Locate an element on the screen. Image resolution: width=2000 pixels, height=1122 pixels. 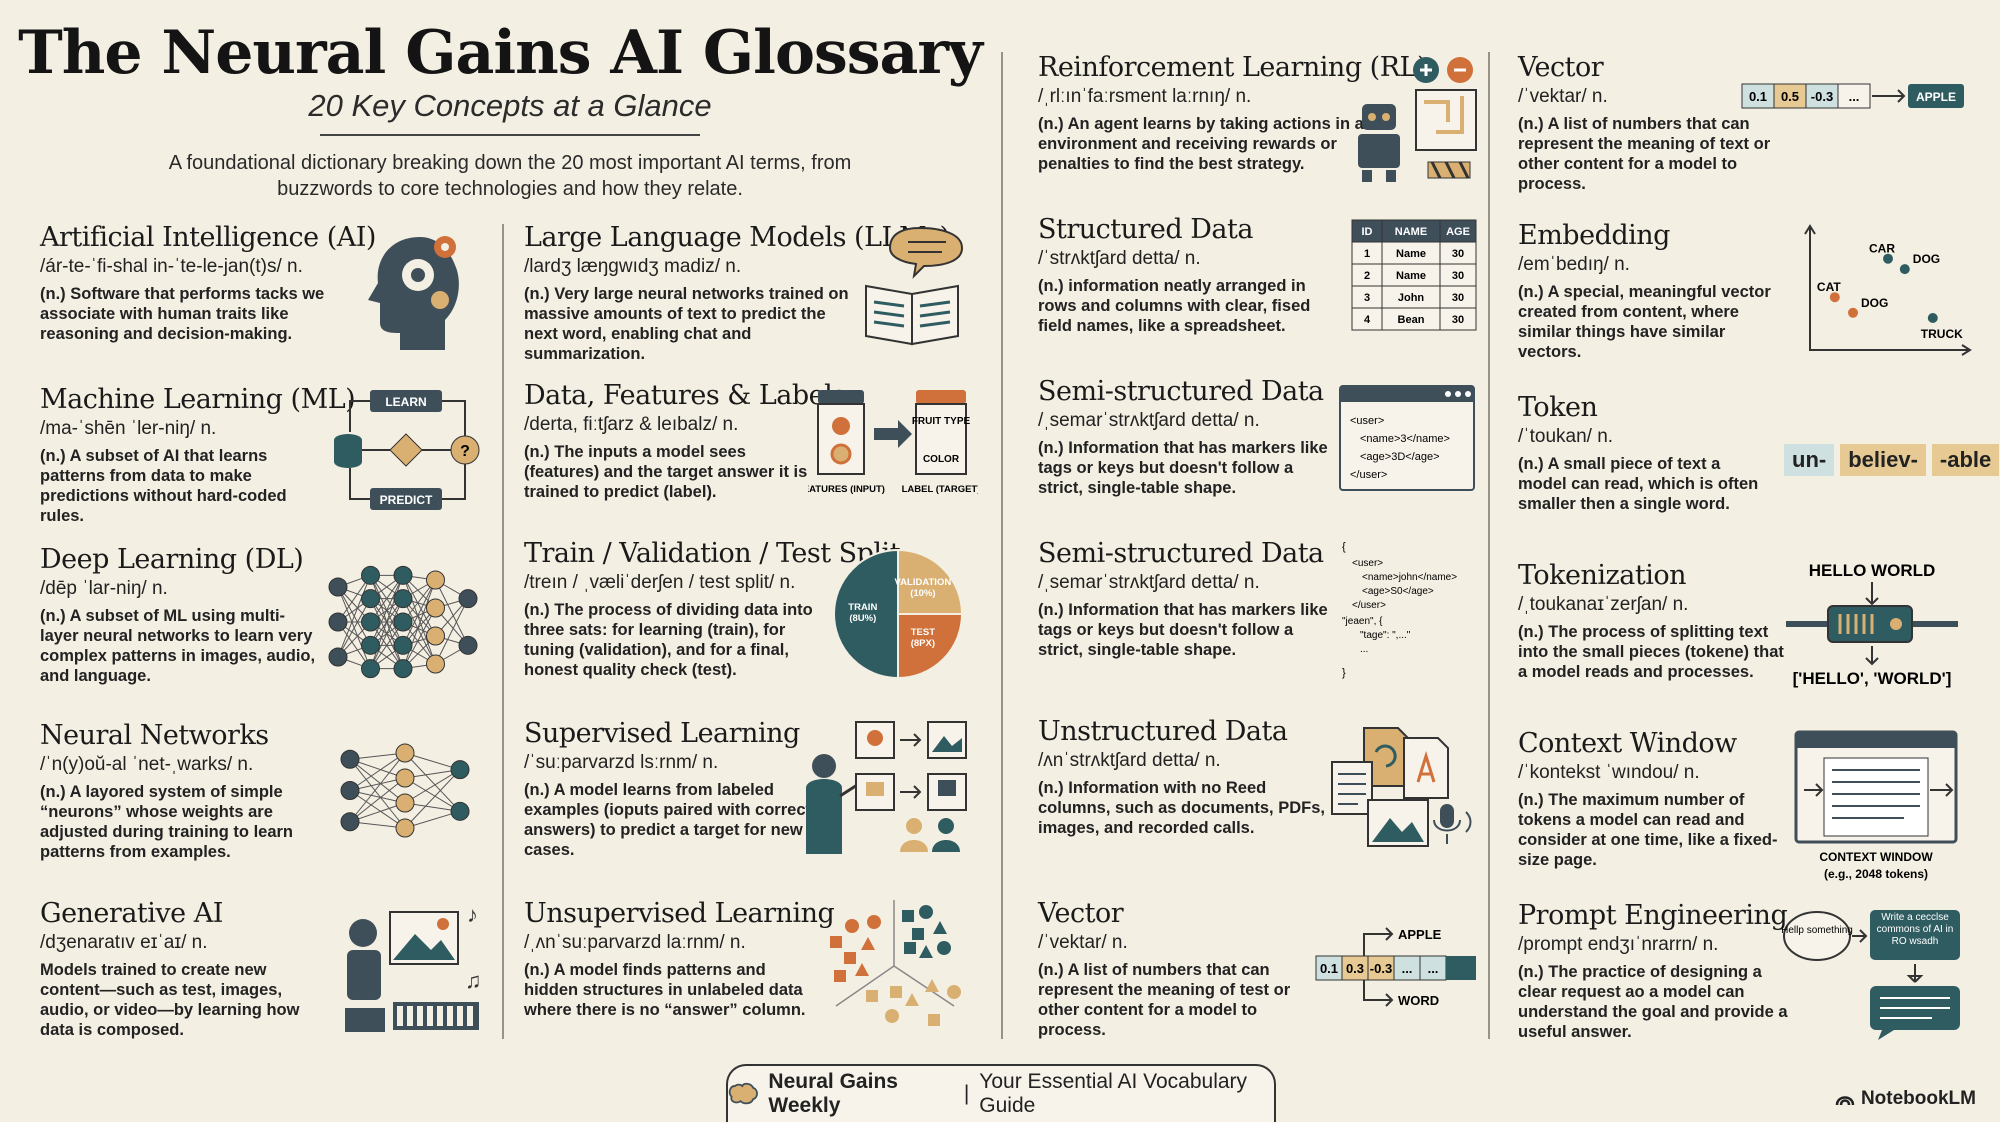
tokenizer-machine: HELLO WORLD ['HELLO', 'WORLD'] is located at coordinates (1872, 624).